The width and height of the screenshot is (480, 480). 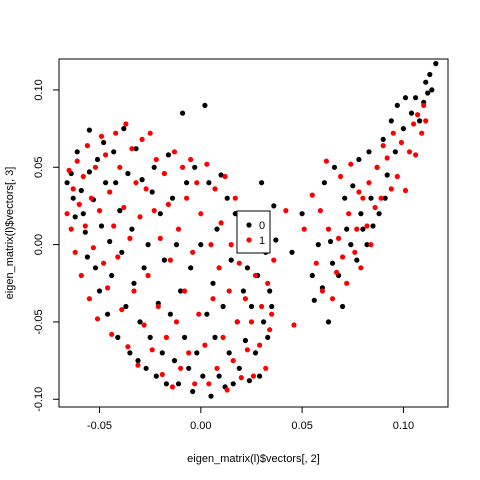 I want to click on x-tick-label-0: -0.05, so click(x=99, y=426).